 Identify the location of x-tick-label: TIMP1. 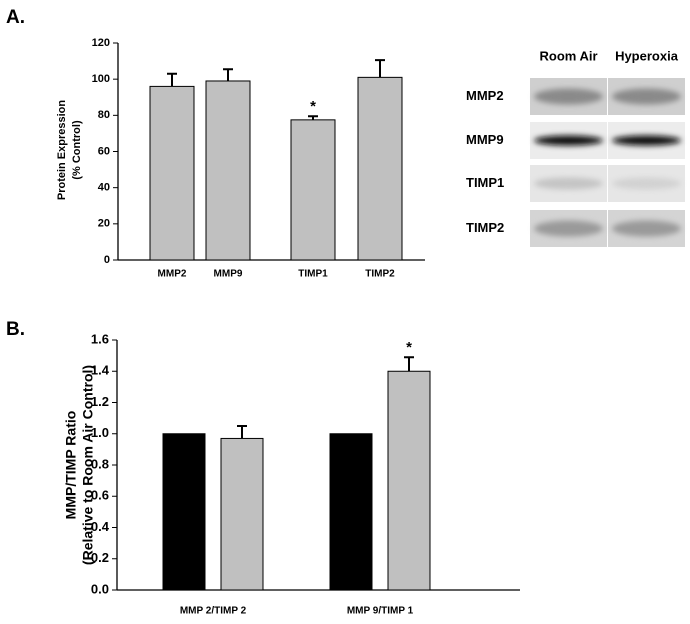
(313, 274).